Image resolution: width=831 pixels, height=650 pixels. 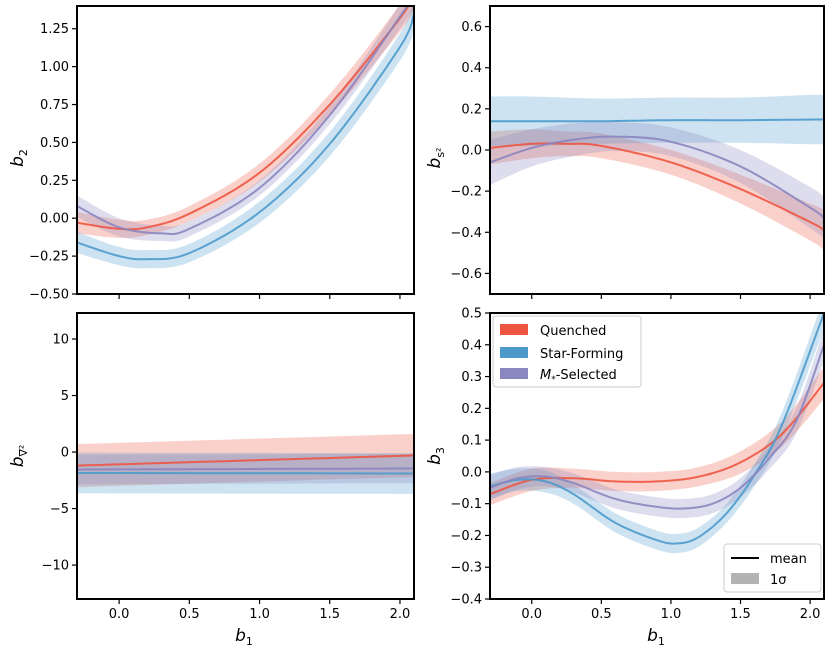 What do you see at coordinates (54, 105) in the screenshot?
I see `p0-ytick-label: 0.75` at bounding box center [54, 105].